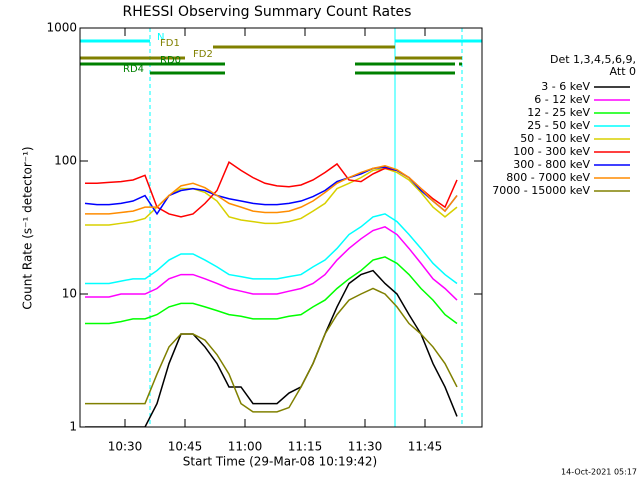  Describe the element at coordinates (305, 447) in the screenshot. I see `x-tick-label: 11:15` at that location.